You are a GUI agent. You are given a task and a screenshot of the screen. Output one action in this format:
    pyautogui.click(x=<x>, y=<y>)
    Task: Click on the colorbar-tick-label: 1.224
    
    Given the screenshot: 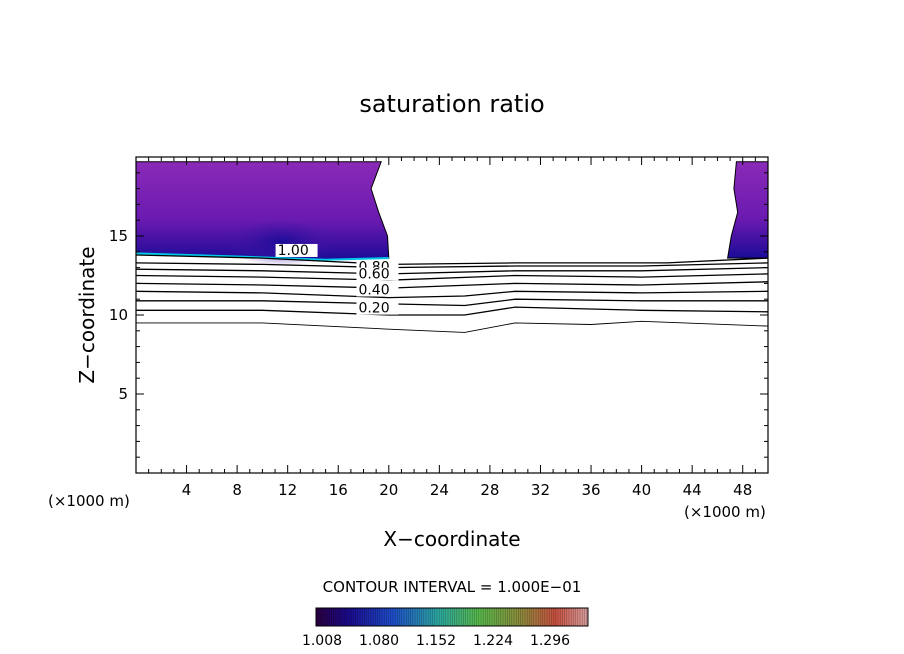 What is the action you would take?
    pyautogui.click(x=493, y=641)
    